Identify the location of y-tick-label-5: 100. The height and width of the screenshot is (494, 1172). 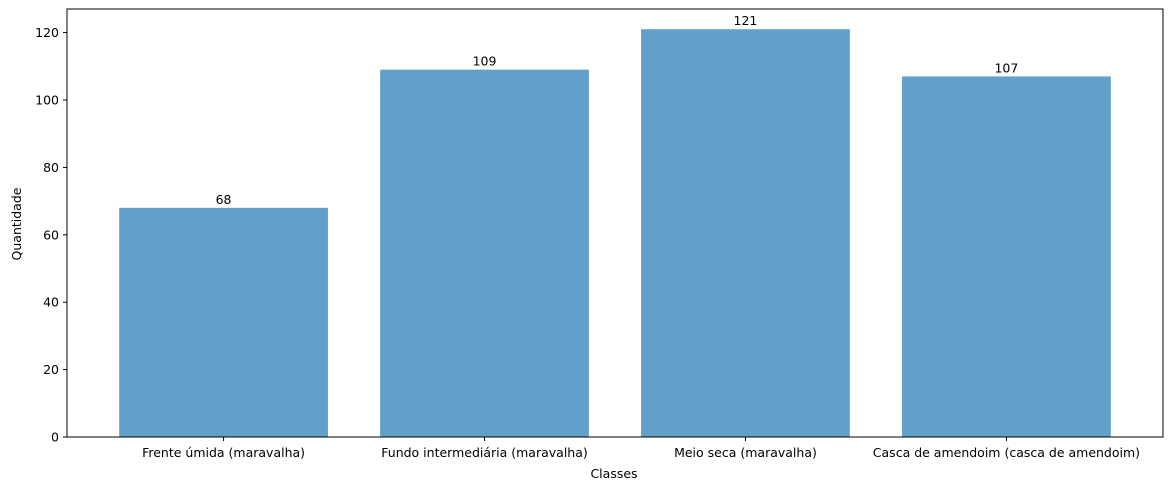
(47, 99).